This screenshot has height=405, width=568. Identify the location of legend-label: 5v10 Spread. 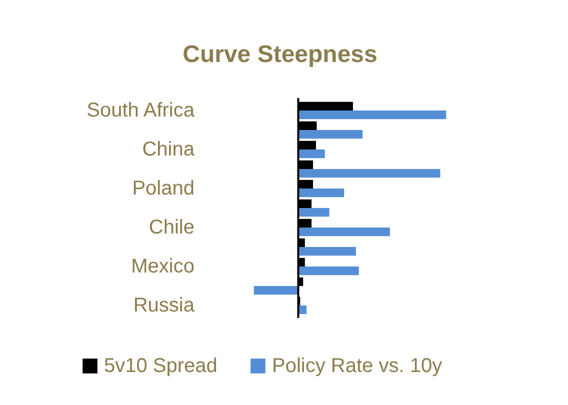
(161, 366).